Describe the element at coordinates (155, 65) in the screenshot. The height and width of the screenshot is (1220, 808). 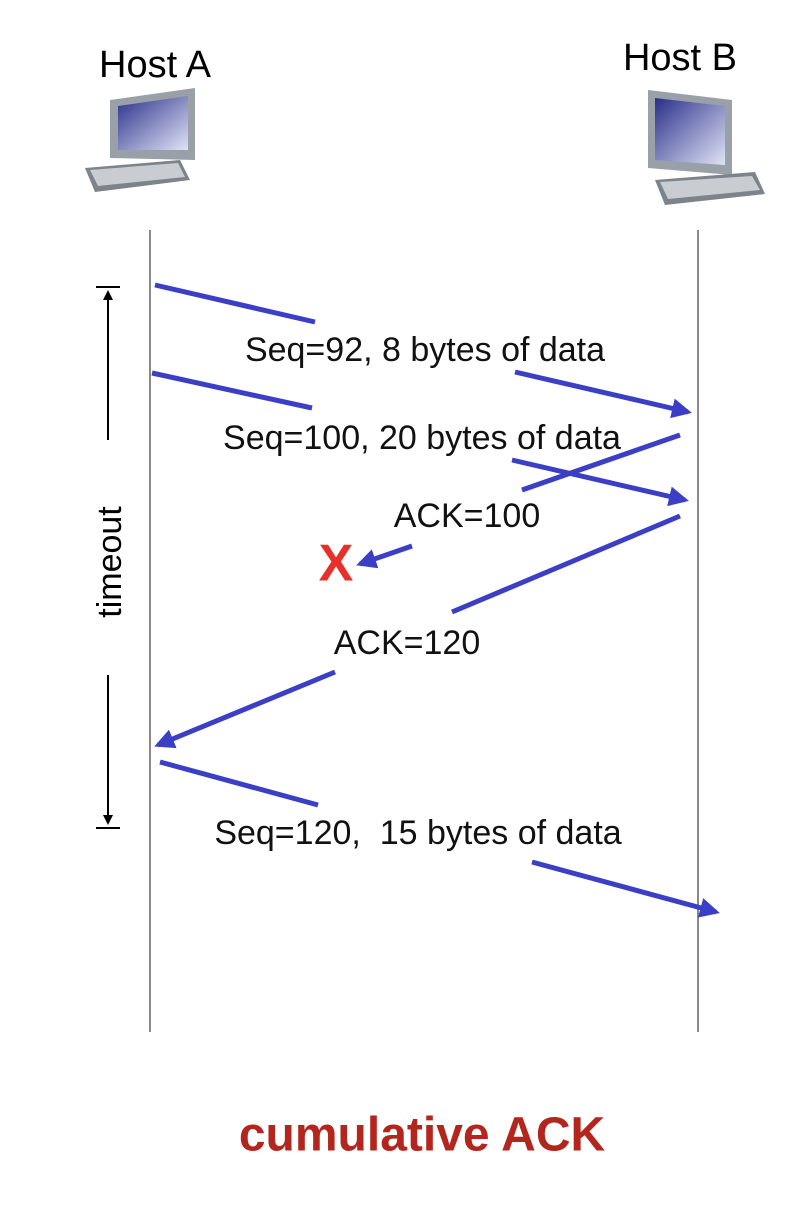
I see `host-label: Host A` at that location.